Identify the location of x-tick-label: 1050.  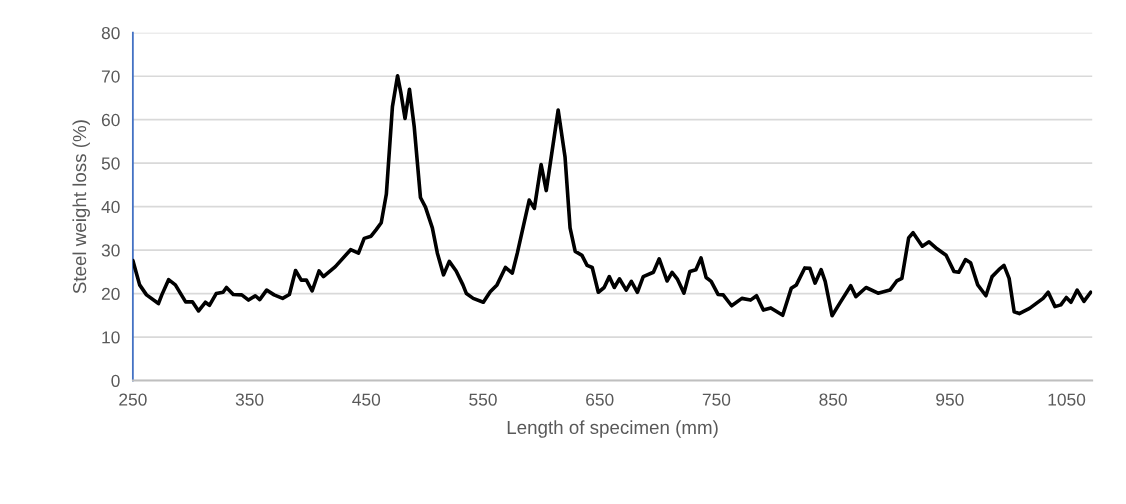
(1067, 399).